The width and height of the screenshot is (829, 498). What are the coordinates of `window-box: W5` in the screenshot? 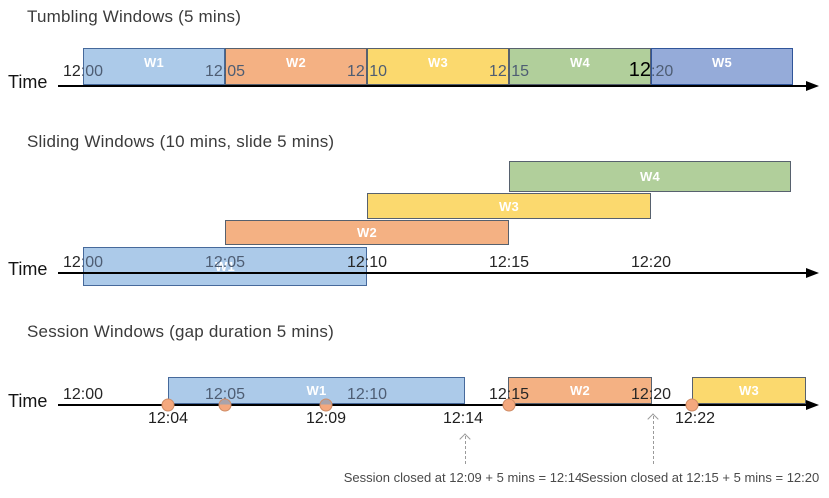 It's located at (722, 66).